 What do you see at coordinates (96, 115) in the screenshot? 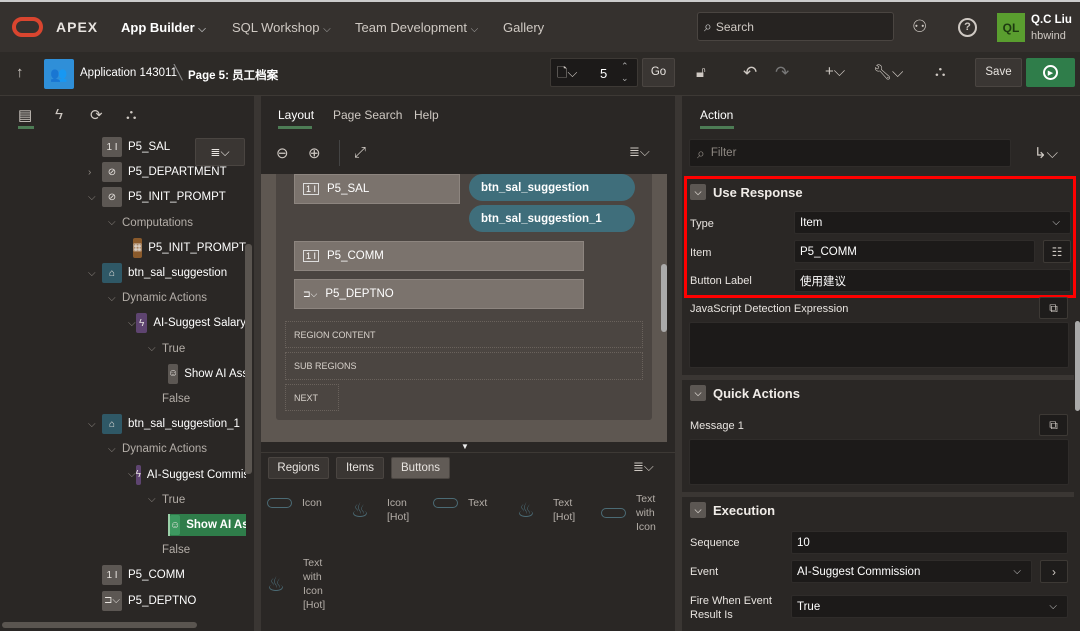
I see `processing-tab-icon: ⟳` at bounding box center [96, 115].